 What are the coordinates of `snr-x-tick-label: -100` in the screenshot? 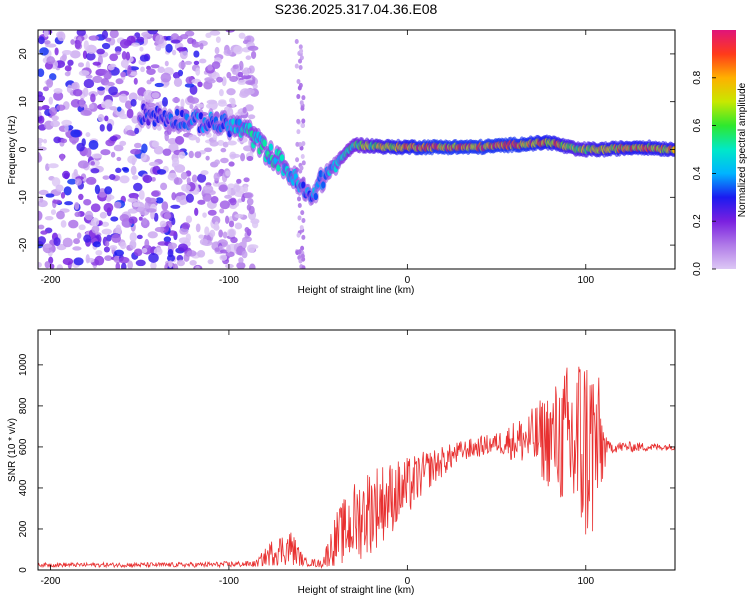 It's located at (229, 581).